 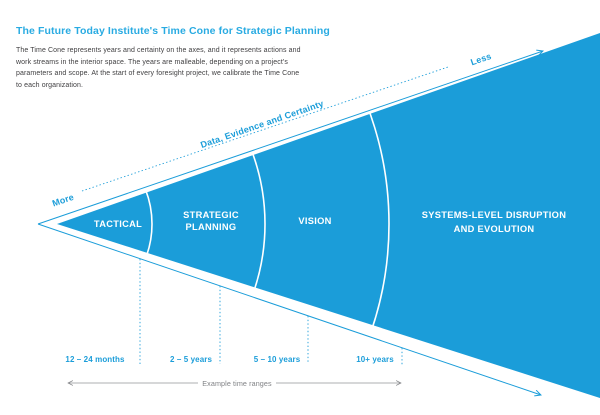 I want to click on time-range-systems: 10+ years, so click(x=375, y=359).